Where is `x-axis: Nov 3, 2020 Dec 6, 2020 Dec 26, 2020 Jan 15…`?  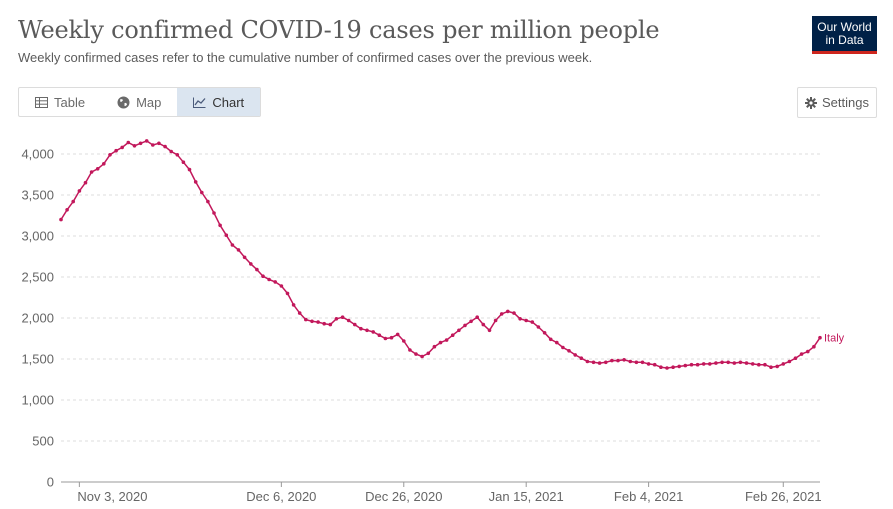 x-axis: Nov 3, 2020 Dec 6, 2020 Dec 26, 2020 Jan 15… is located at coordinates (441, 492).